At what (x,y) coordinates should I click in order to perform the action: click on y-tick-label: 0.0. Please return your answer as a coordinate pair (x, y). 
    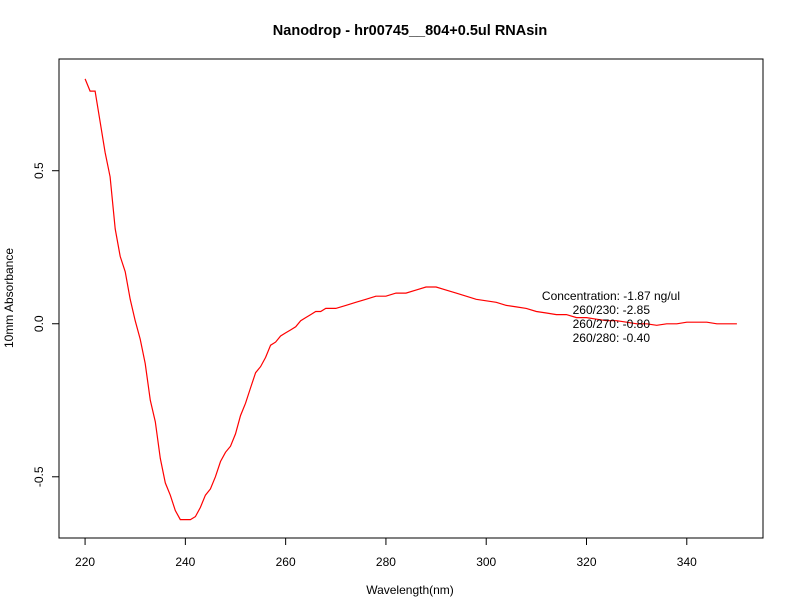
    Looking at the image, I should click on (39, 323).